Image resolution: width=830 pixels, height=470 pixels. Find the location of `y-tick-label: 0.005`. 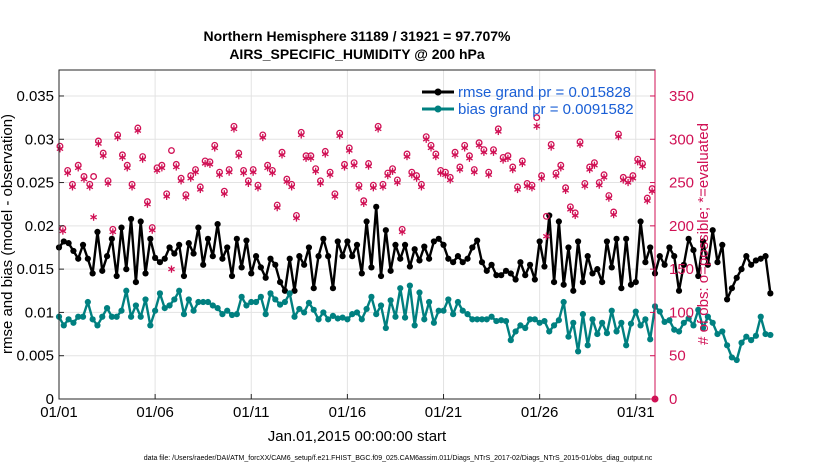

y-tick-label: 0.005 is located at coordinates (35, 356).